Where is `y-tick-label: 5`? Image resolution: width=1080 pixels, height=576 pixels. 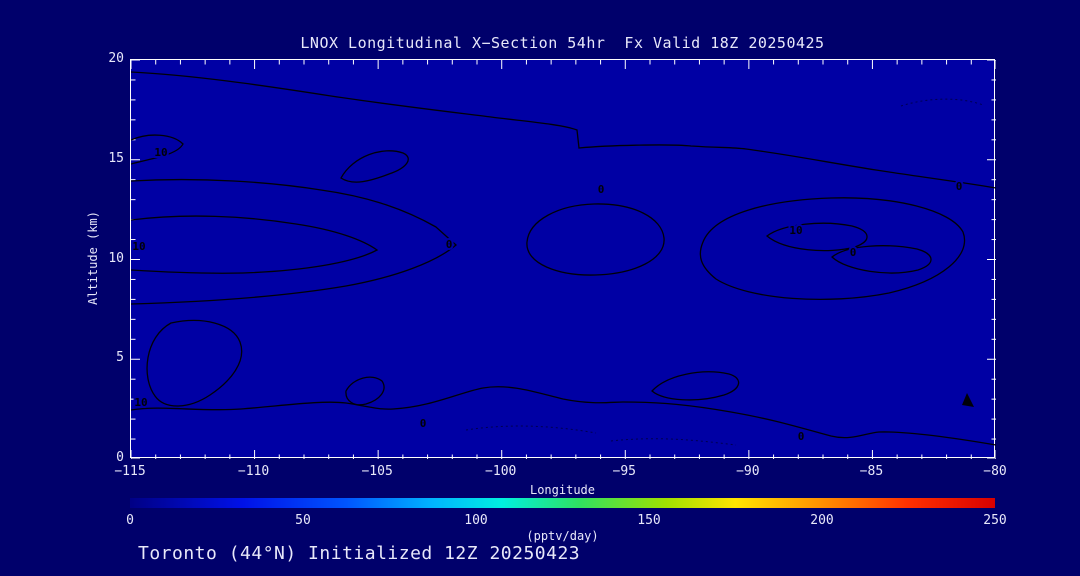 y-tick-label: 5 is located at coordinates (120, 358).